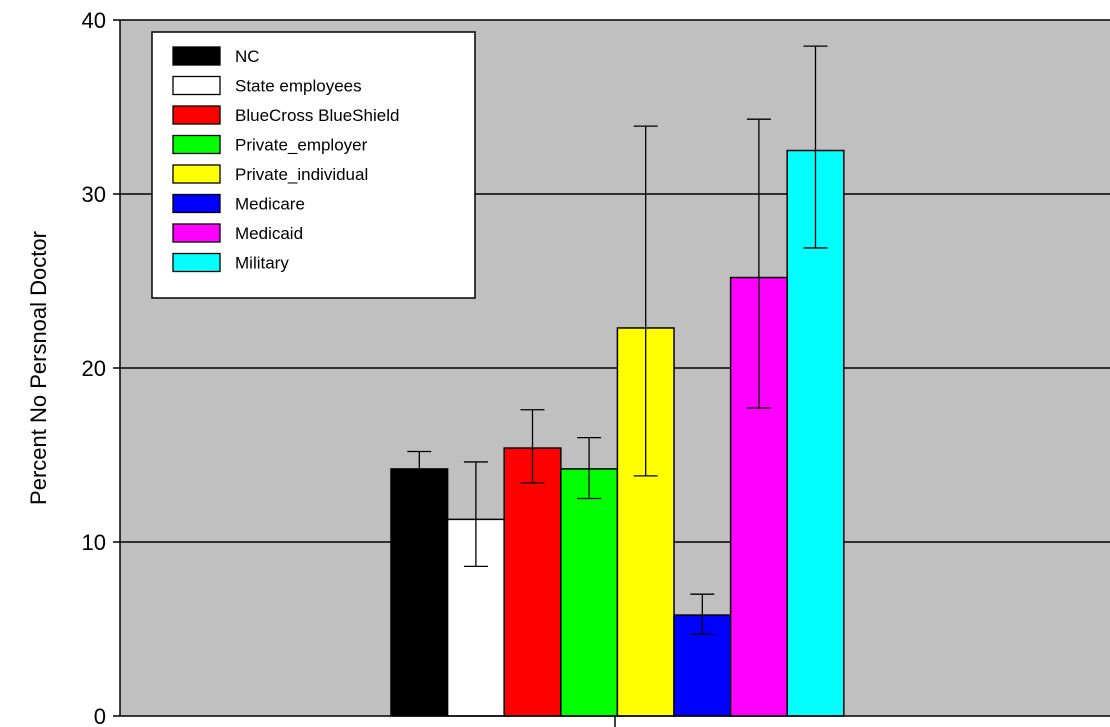  I want to click on y-tick-label: 0, so click(100, 715).